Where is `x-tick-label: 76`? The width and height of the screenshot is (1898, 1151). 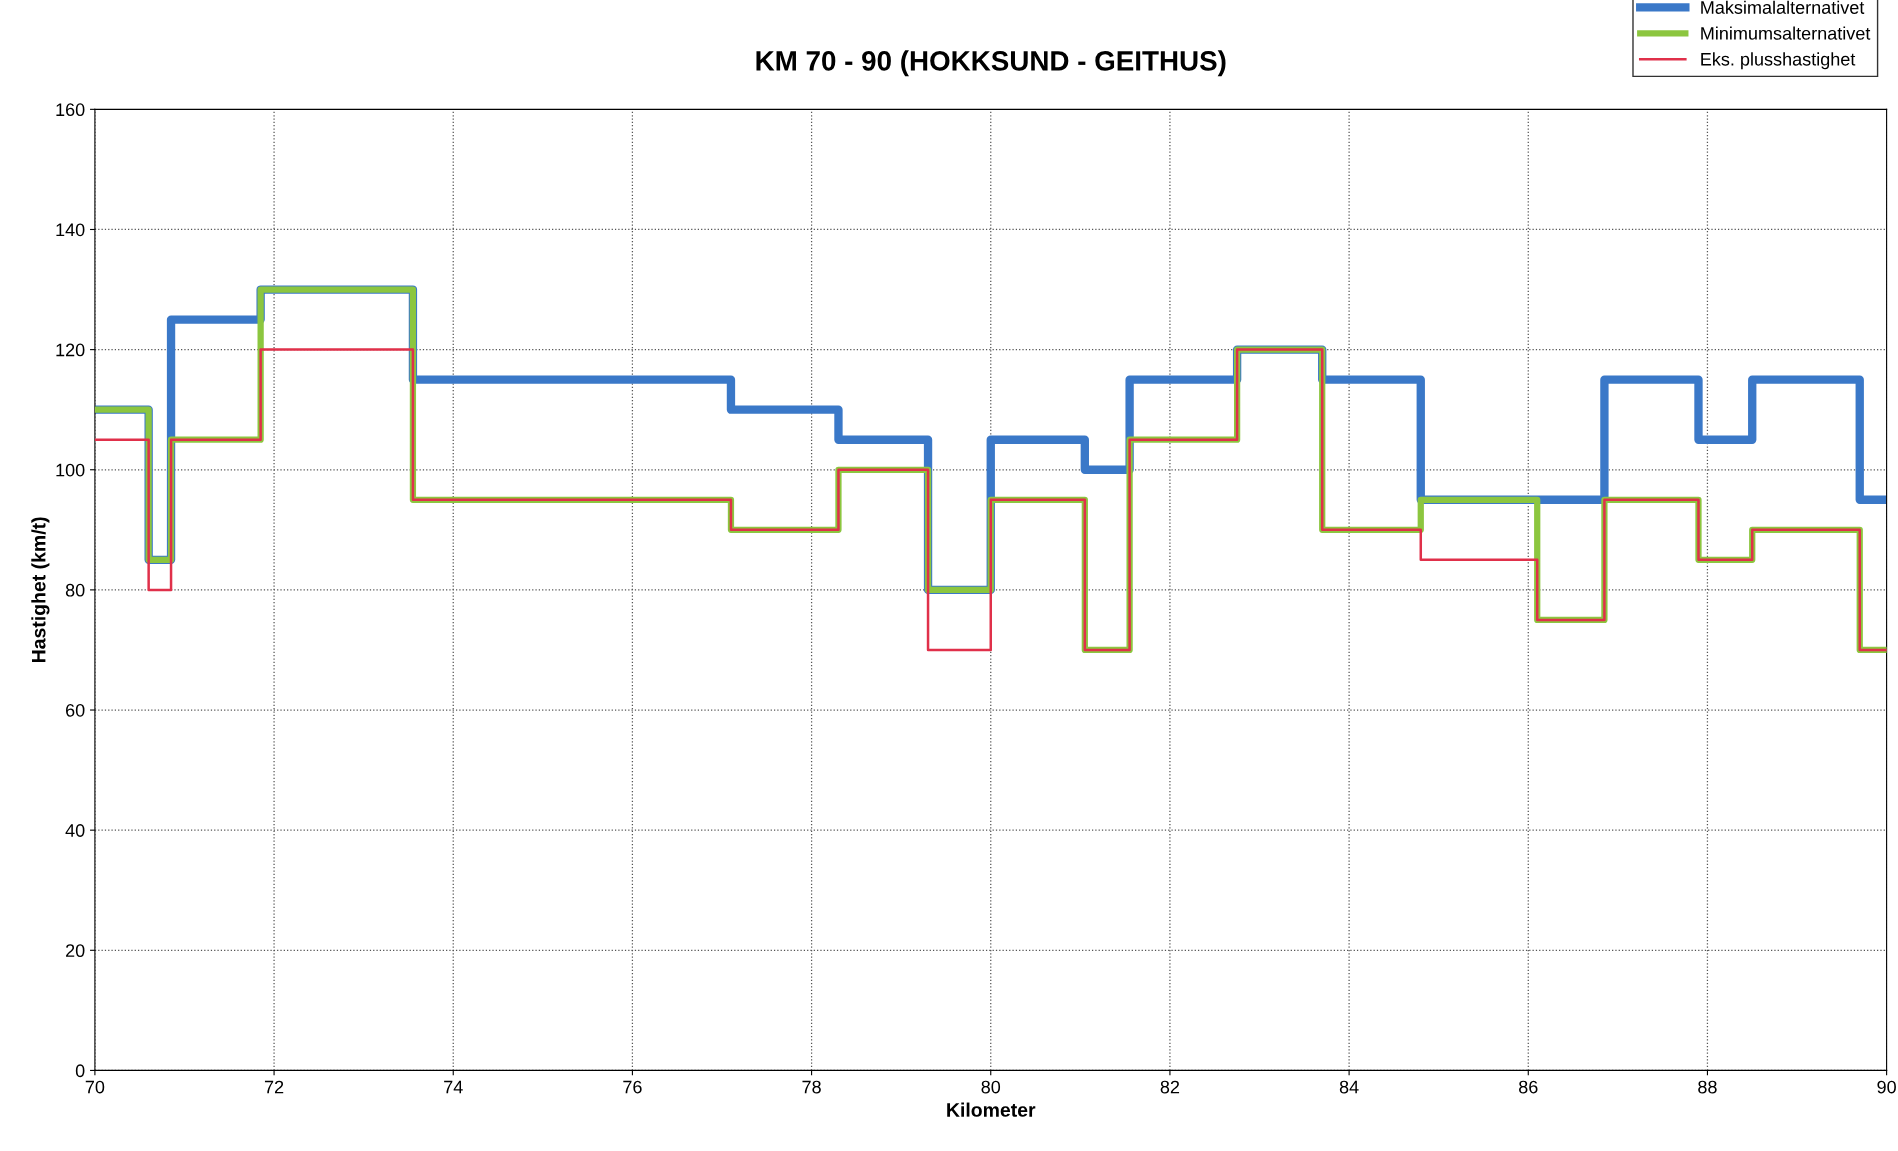
x-tick-label: 76 is located at coordinates (632, 1087).